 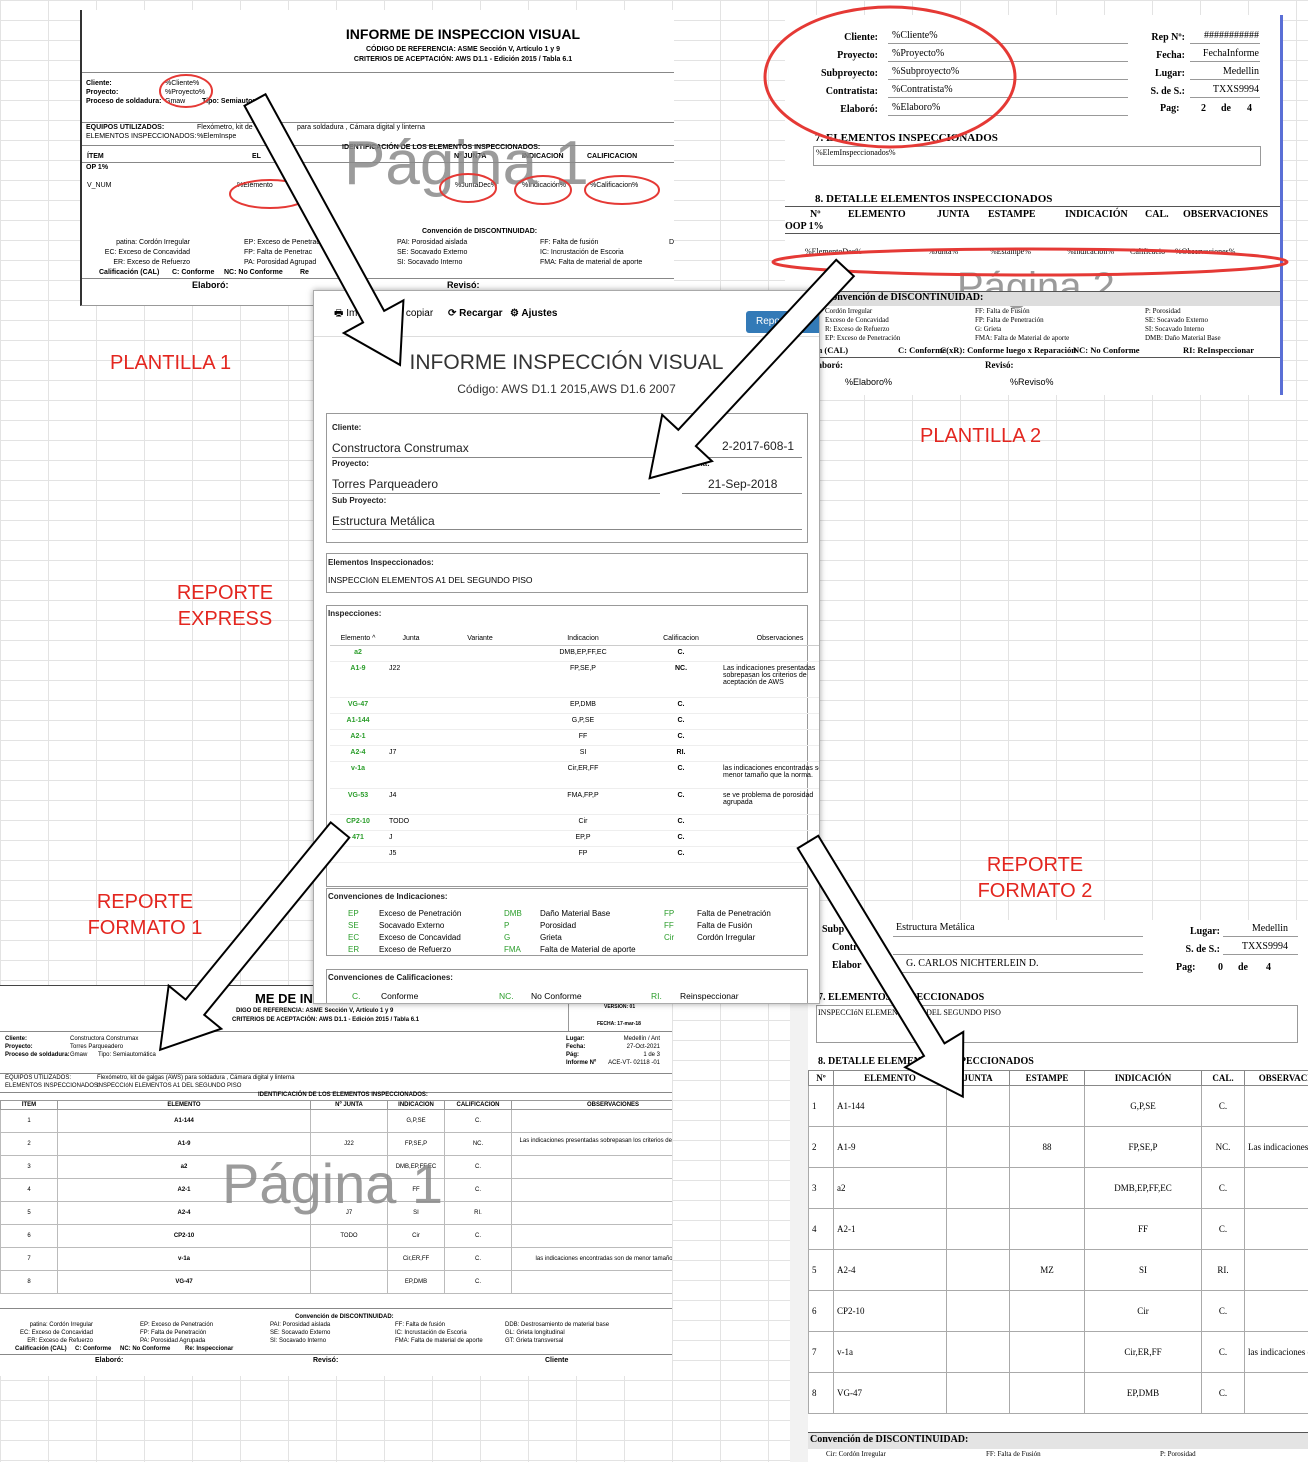 I want to click on cell: NC., so click(x=1223, y=1147).